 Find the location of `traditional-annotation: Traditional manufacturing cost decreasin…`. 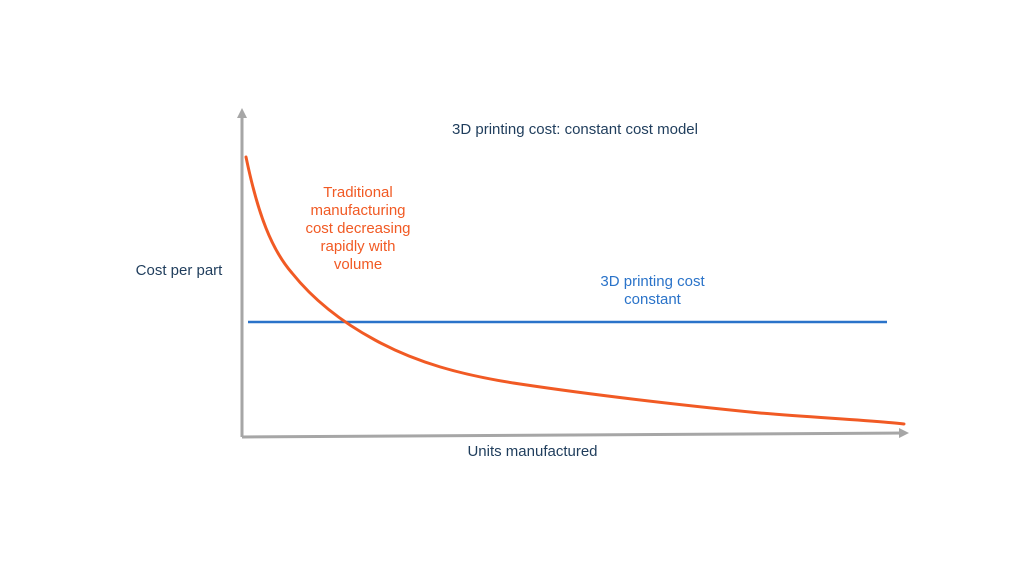

traditional-annotation: Traditional manufacturing cost decreasin… is located at coordinates (358, 228).